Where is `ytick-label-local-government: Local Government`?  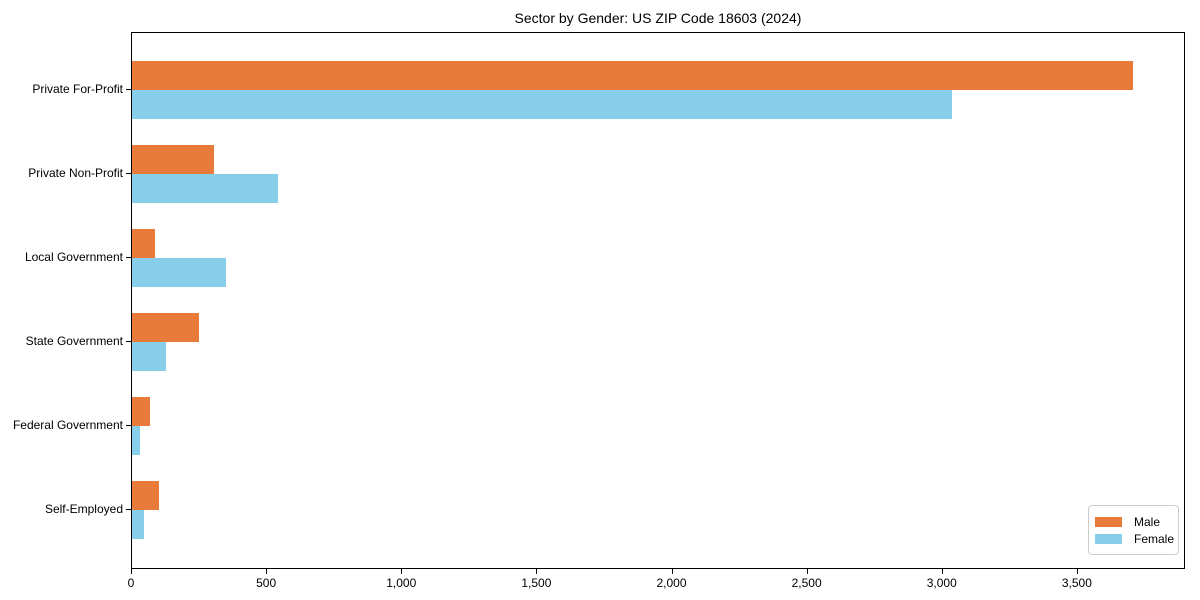 ytick-label-local-government: Local Government is located at coordinates (73, 257).